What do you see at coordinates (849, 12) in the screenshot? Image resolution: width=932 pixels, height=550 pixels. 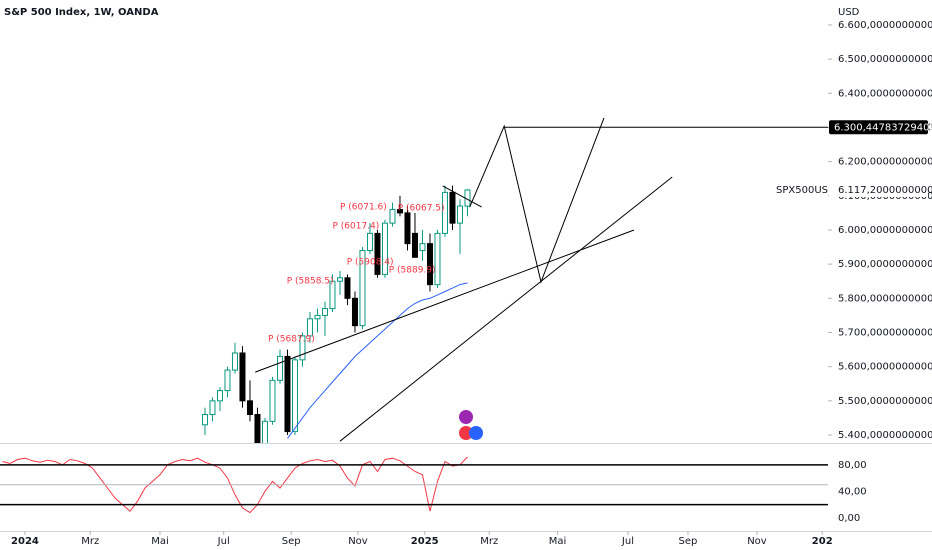 I see `y-unit: USD` at bounding box center [849, 12].